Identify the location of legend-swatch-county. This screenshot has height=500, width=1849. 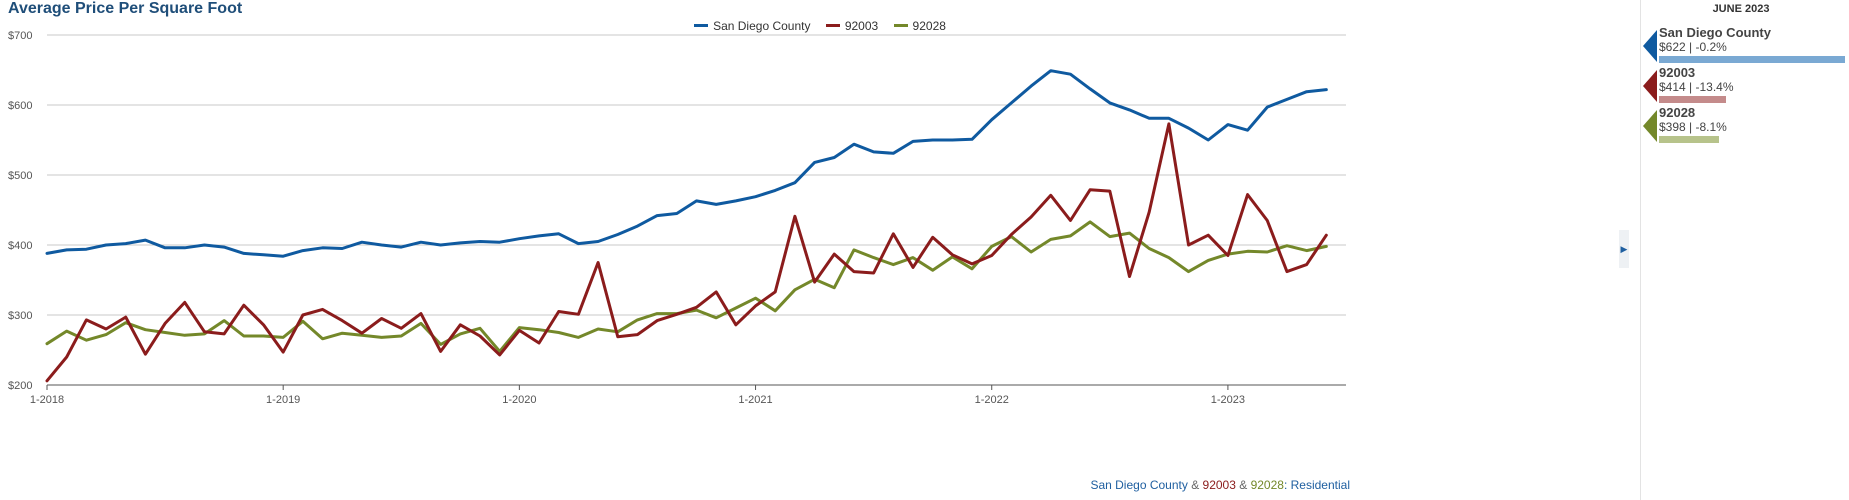
(701, 26).